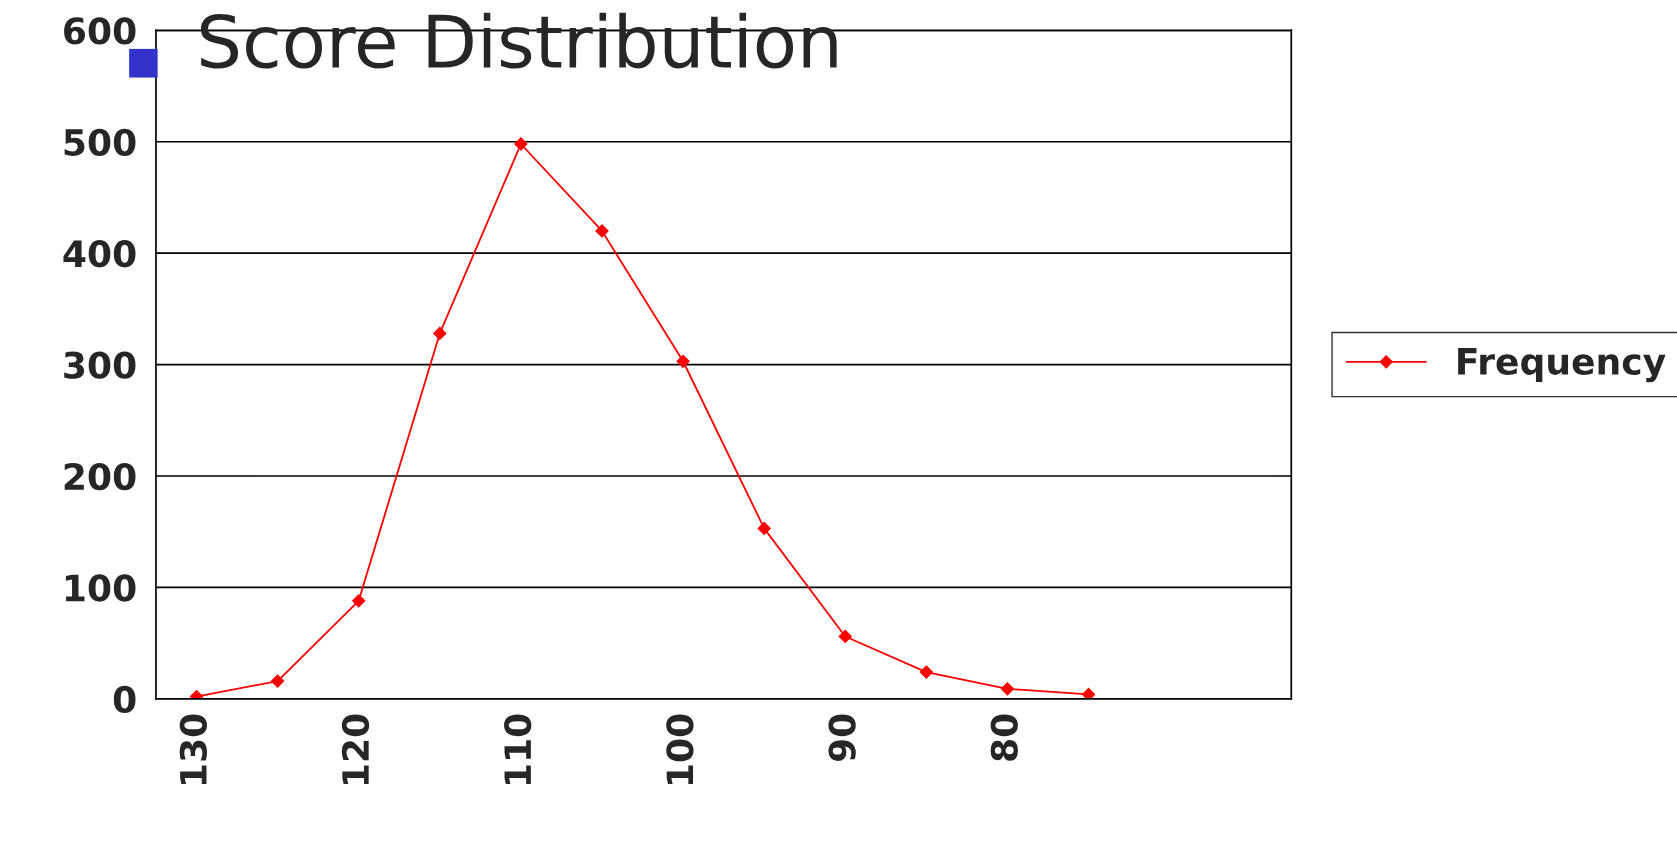  What do you see at coordinates (100, 588) in the screenshot?
I see `y-tick-label: 100` at bounding box center [100, 588].